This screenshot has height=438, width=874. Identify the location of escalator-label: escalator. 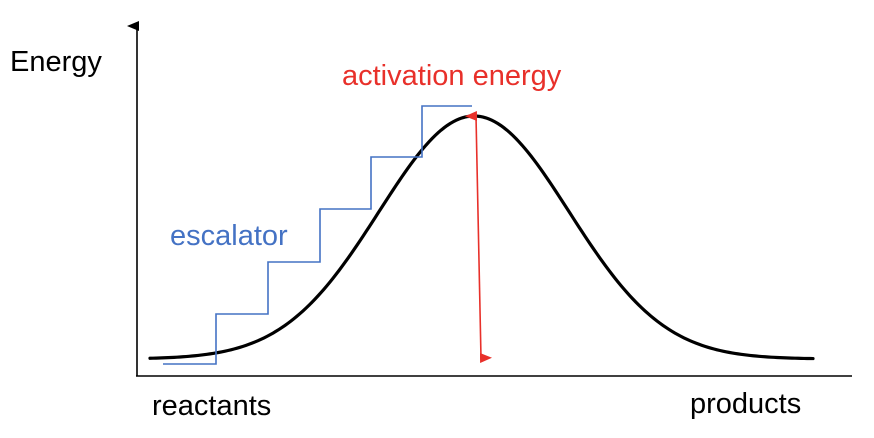
(229, 236).